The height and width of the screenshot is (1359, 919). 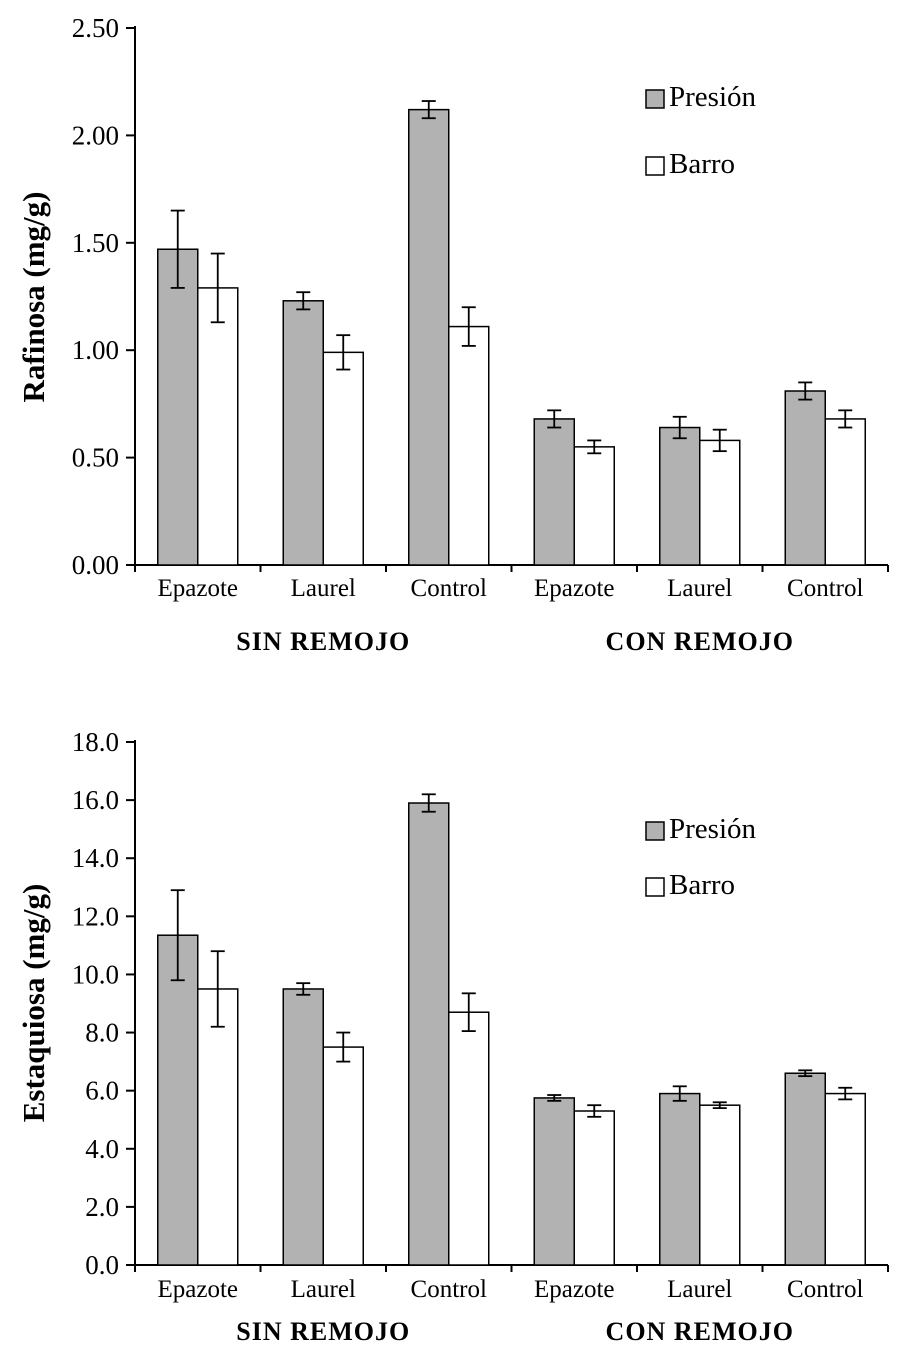 I want to click on y-tick-label: 2.50, so click(x=95, y=28).